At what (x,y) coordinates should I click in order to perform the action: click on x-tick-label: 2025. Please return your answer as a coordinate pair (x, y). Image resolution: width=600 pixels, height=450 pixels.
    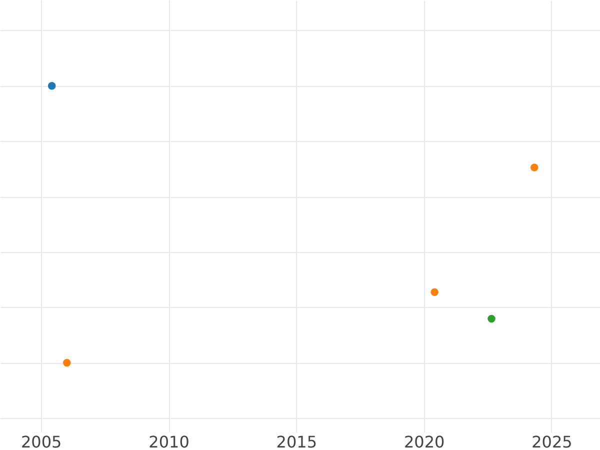
    Looking at the image, I should click on (552, 441).